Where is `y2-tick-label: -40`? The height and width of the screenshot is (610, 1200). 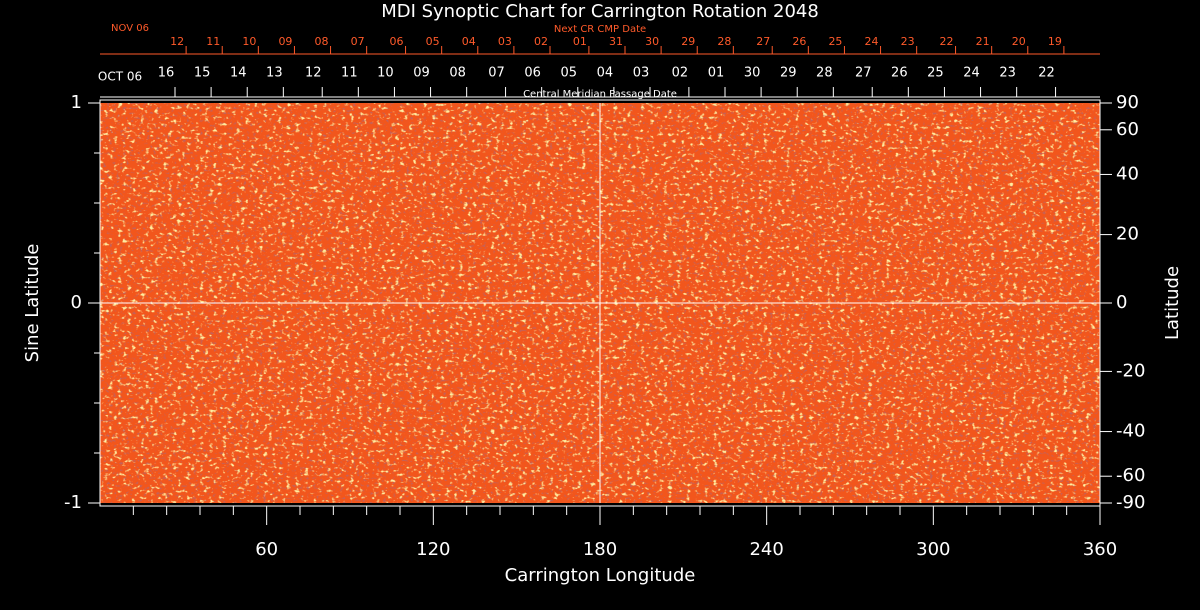
y2-tick-label: -40 is located at coordinates (1130, 431).